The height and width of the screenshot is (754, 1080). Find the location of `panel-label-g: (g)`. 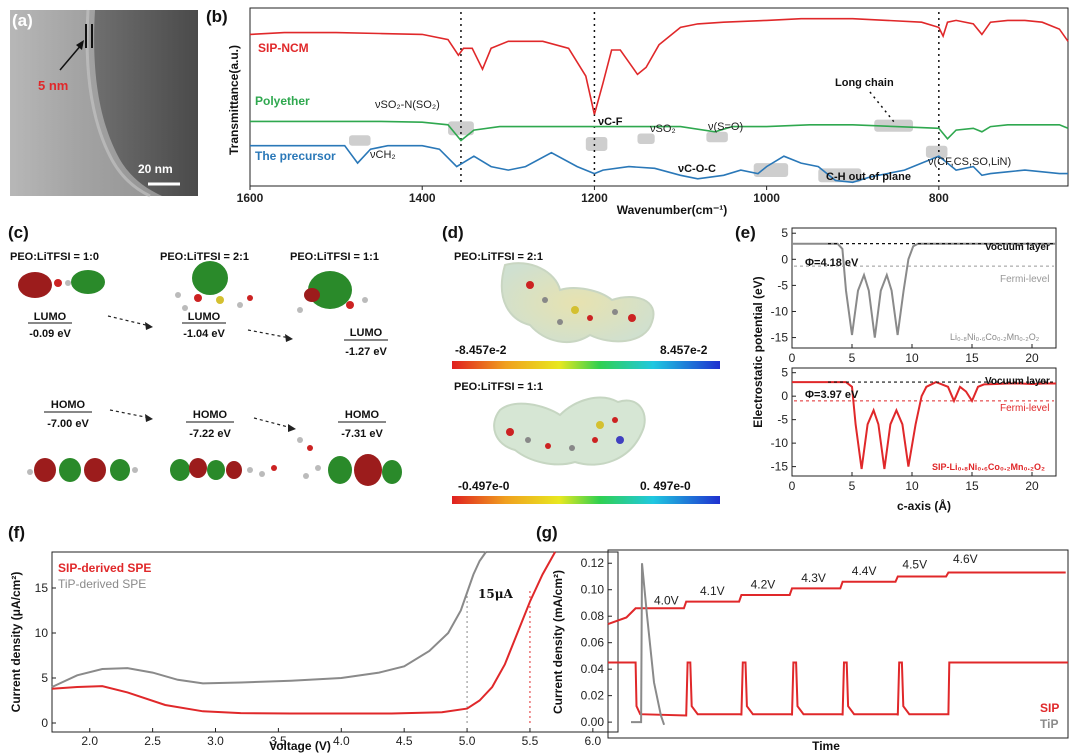

panel-label-g: (g) is located at coordinates (547, 532).